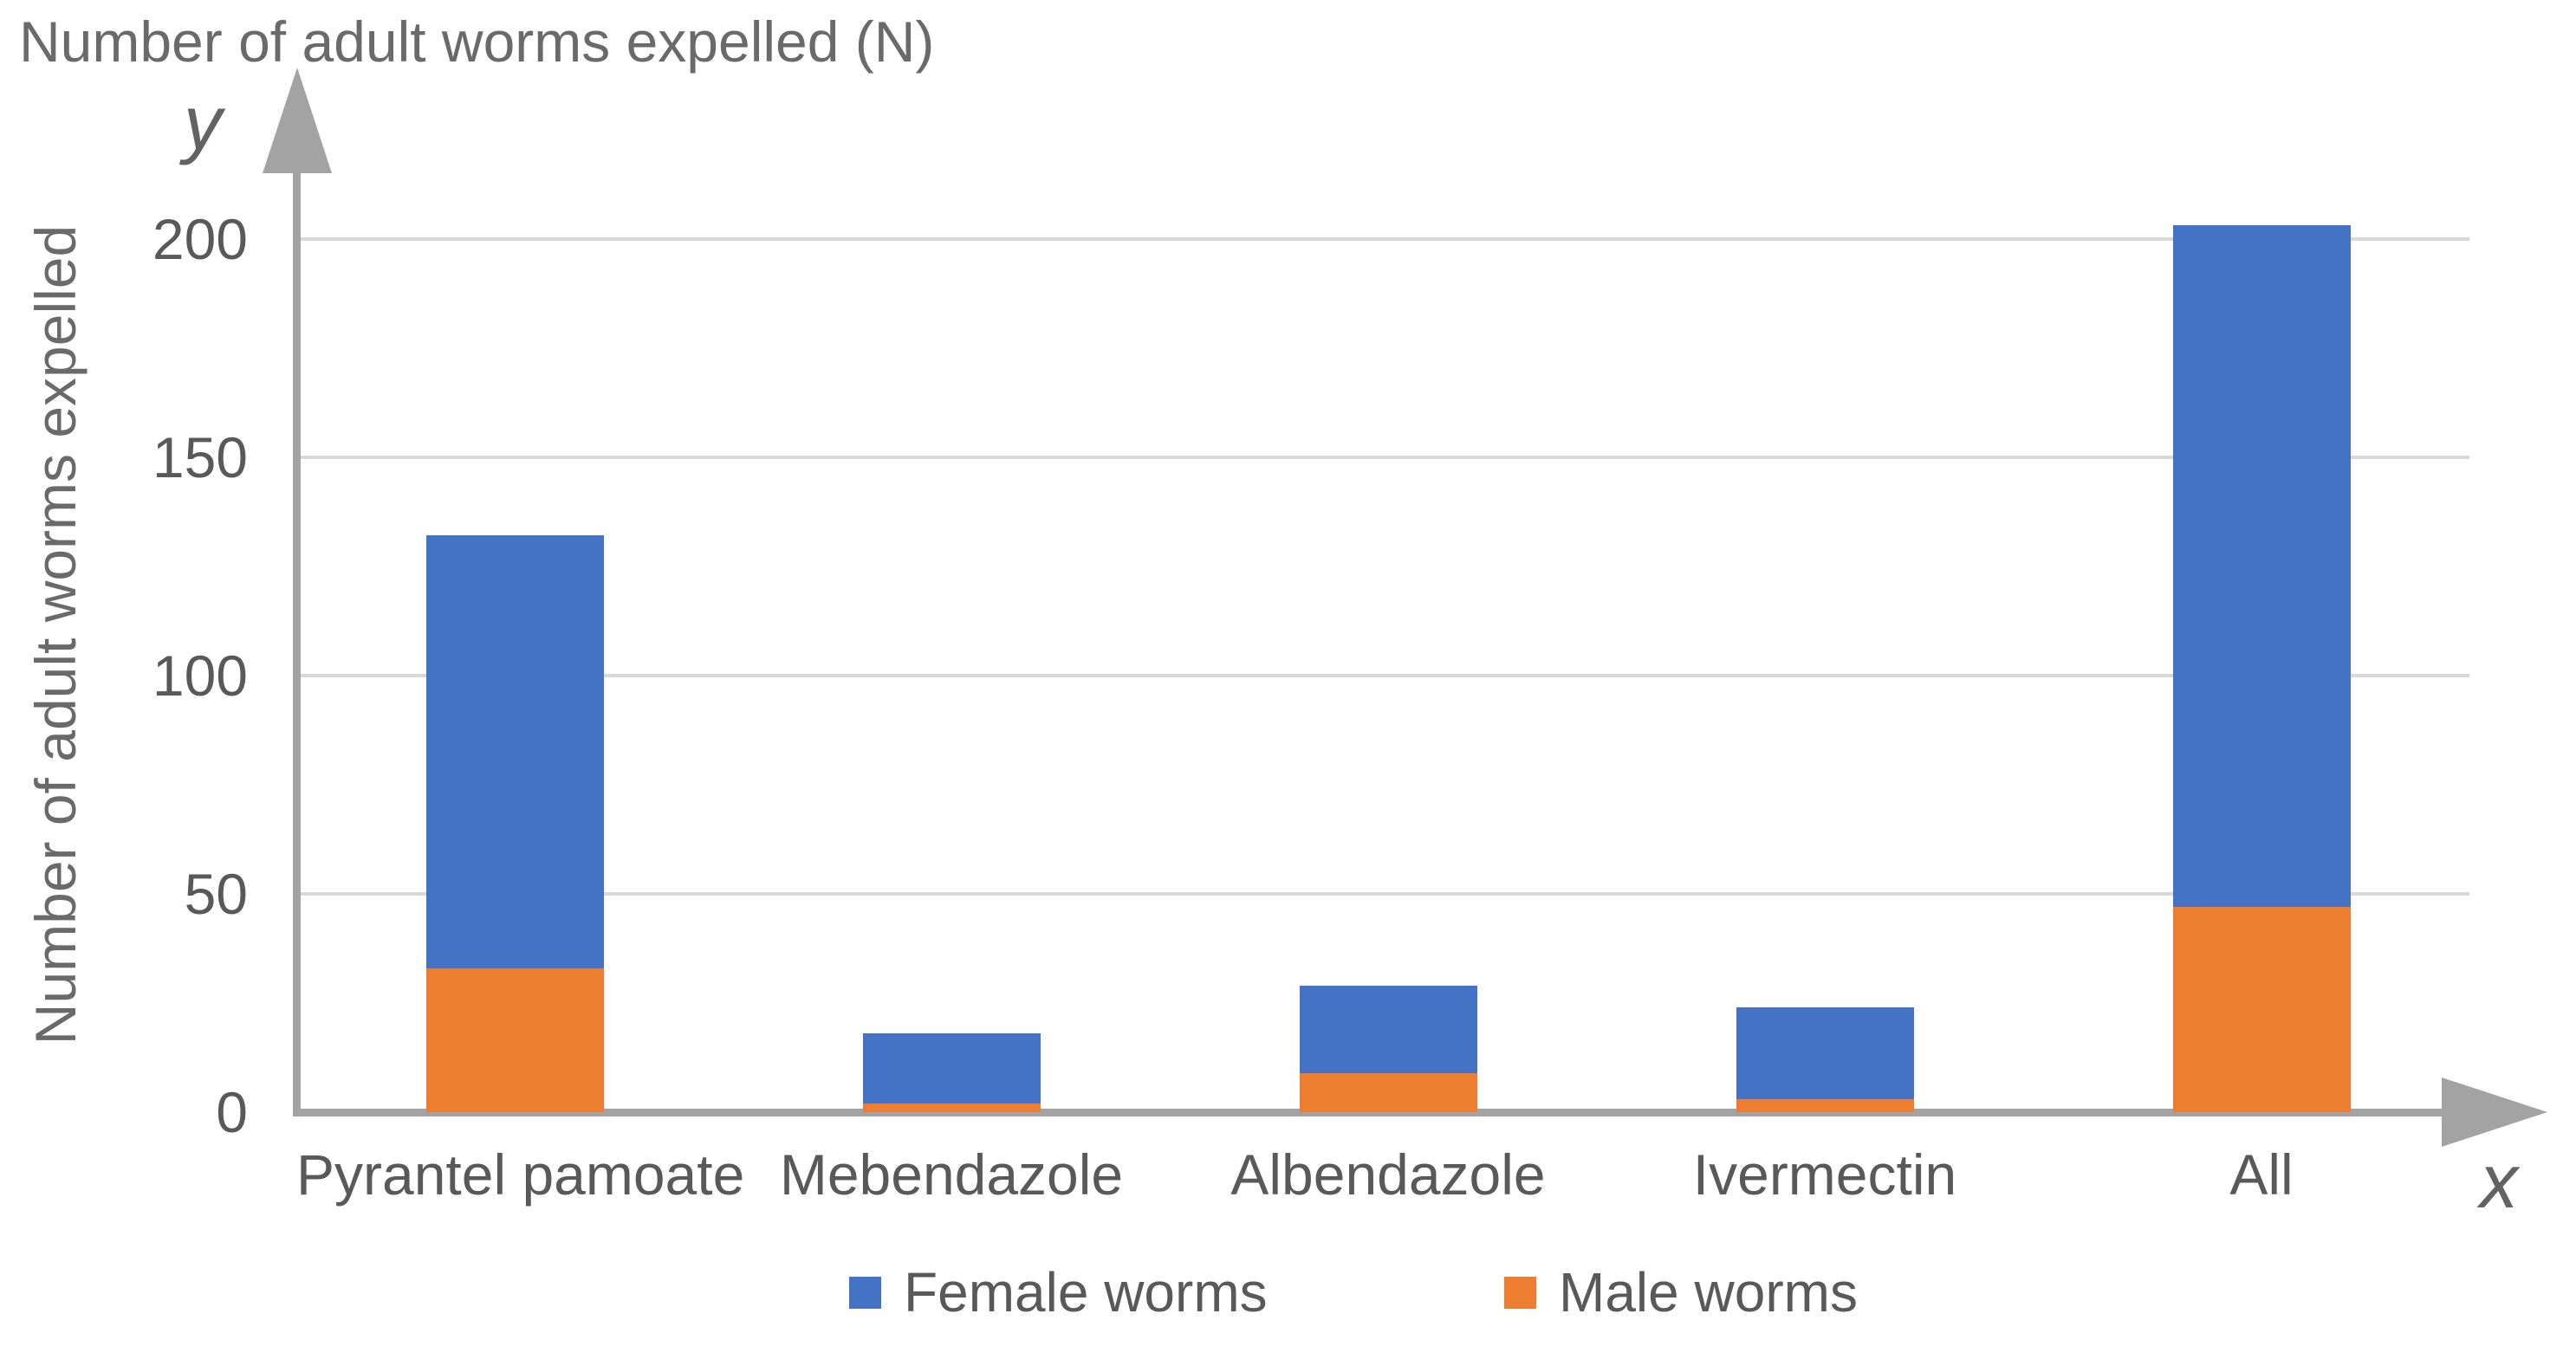  Describe the element at coordinates (1825, 1105) in the screenshot. I see `bar-male-worms-ivermectin` at that location.